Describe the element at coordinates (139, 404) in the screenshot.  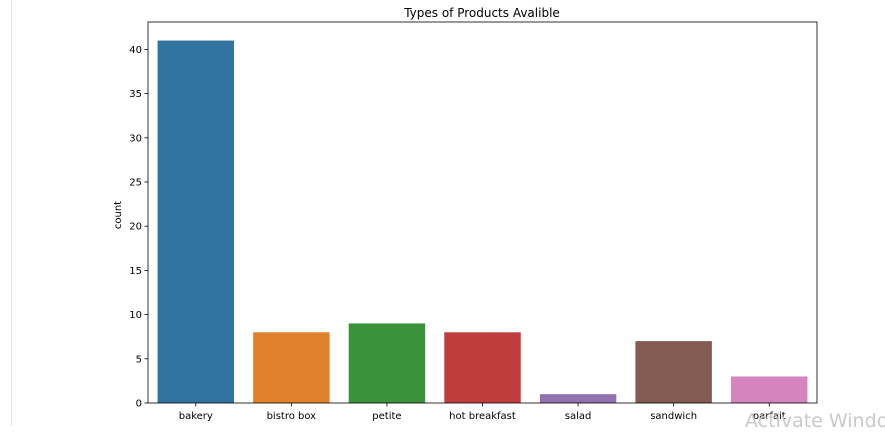
I see `y-tick-label: 0` at that location.